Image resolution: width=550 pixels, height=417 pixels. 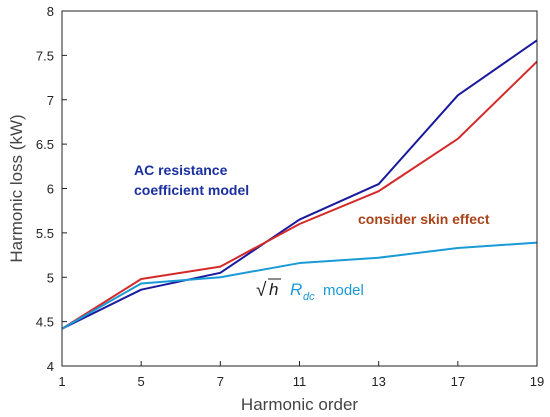 What do you see at coordinates (299, 404) in the screenshot?
I see `x-axis-label: Harmonic order` at bounding box center [299, 404].